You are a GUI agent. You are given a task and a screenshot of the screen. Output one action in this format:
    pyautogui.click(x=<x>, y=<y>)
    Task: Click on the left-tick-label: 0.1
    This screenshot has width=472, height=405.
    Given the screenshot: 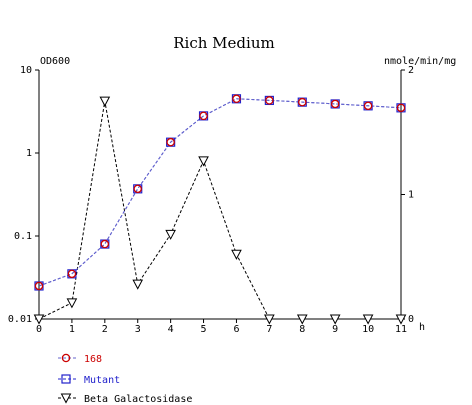 What is the action you would take?
    pyautogui.click(x=23, y=236)
    